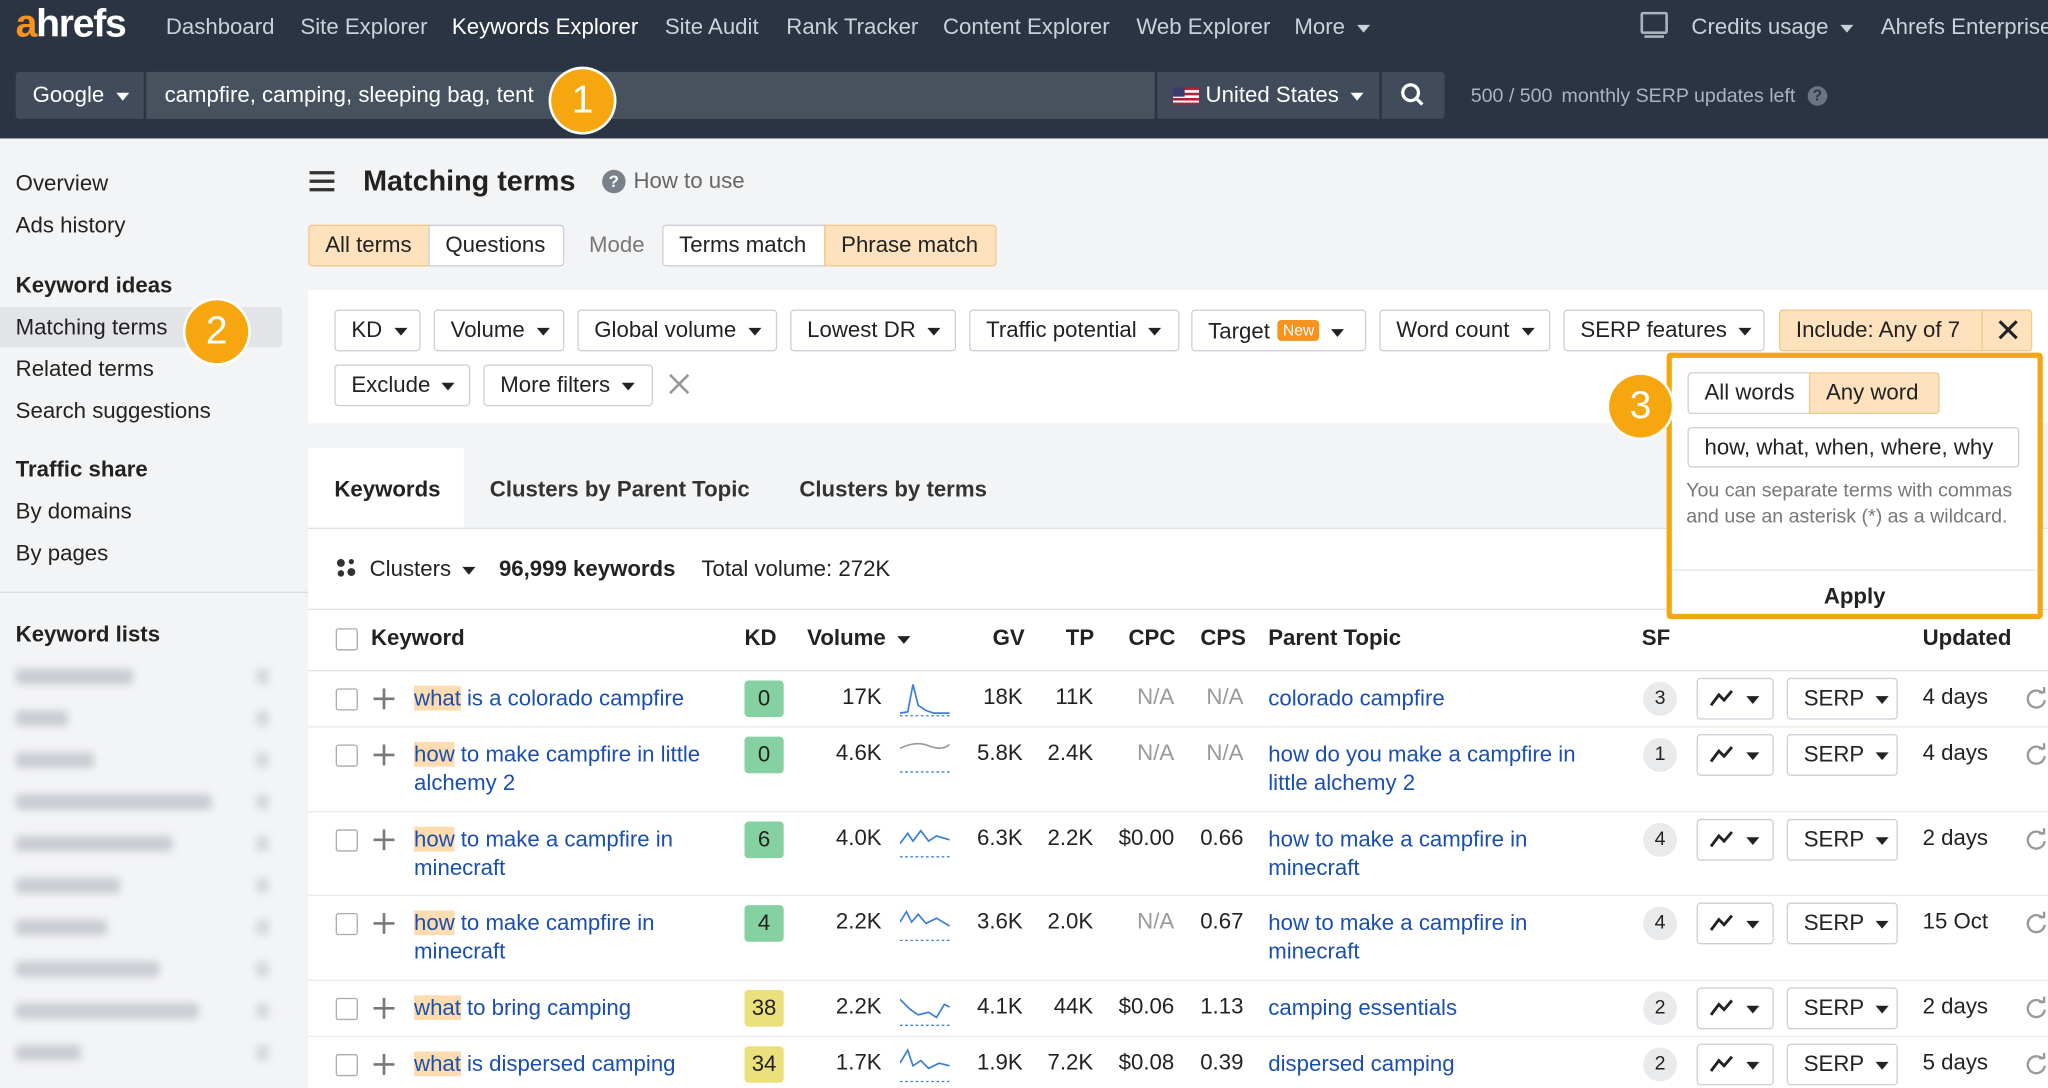 The width and height of the screenshot is (2048, 1088). I want to click on filter-button: KD, so click(377, 330).